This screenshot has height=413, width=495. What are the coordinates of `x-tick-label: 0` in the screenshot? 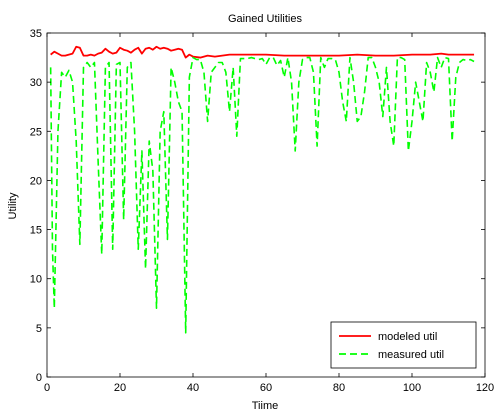 It's located at (47, 388).